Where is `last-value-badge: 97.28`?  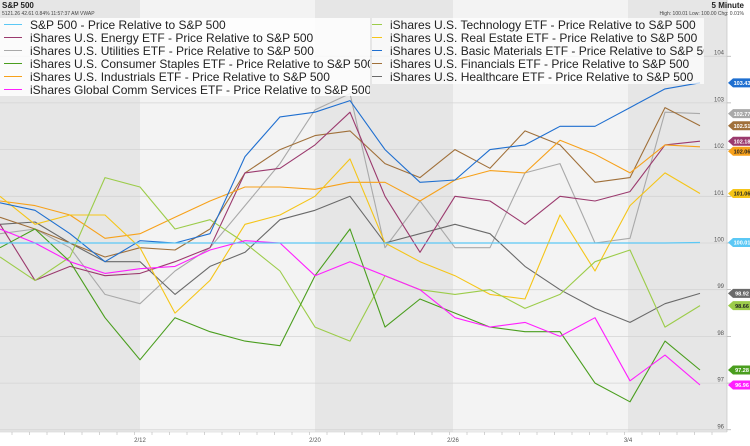 last-value-badge: 97.28 is located at coordinates (739, 370).